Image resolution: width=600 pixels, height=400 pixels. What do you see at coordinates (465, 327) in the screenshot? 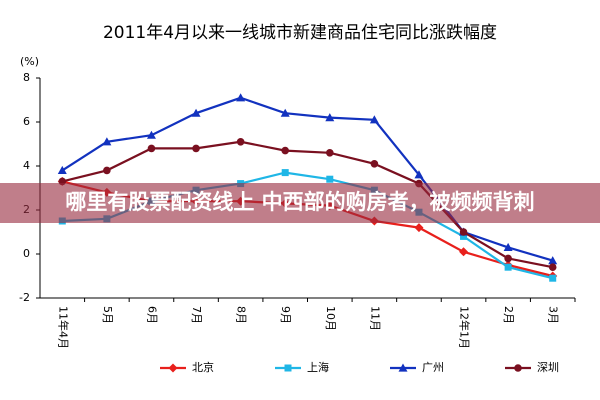
I see `x-tick-label: 12年1月` at bounding box center [465, 327].